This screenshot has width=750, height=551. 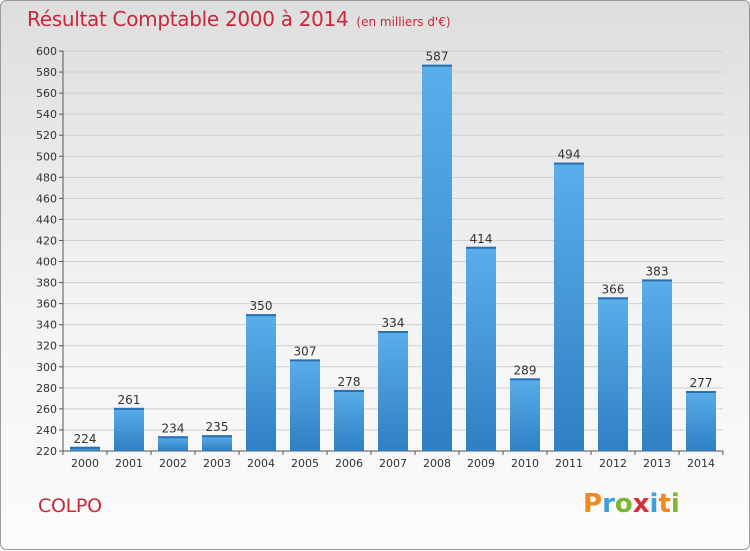 I want to click on data-label: 383, so click(x=657, y=271).